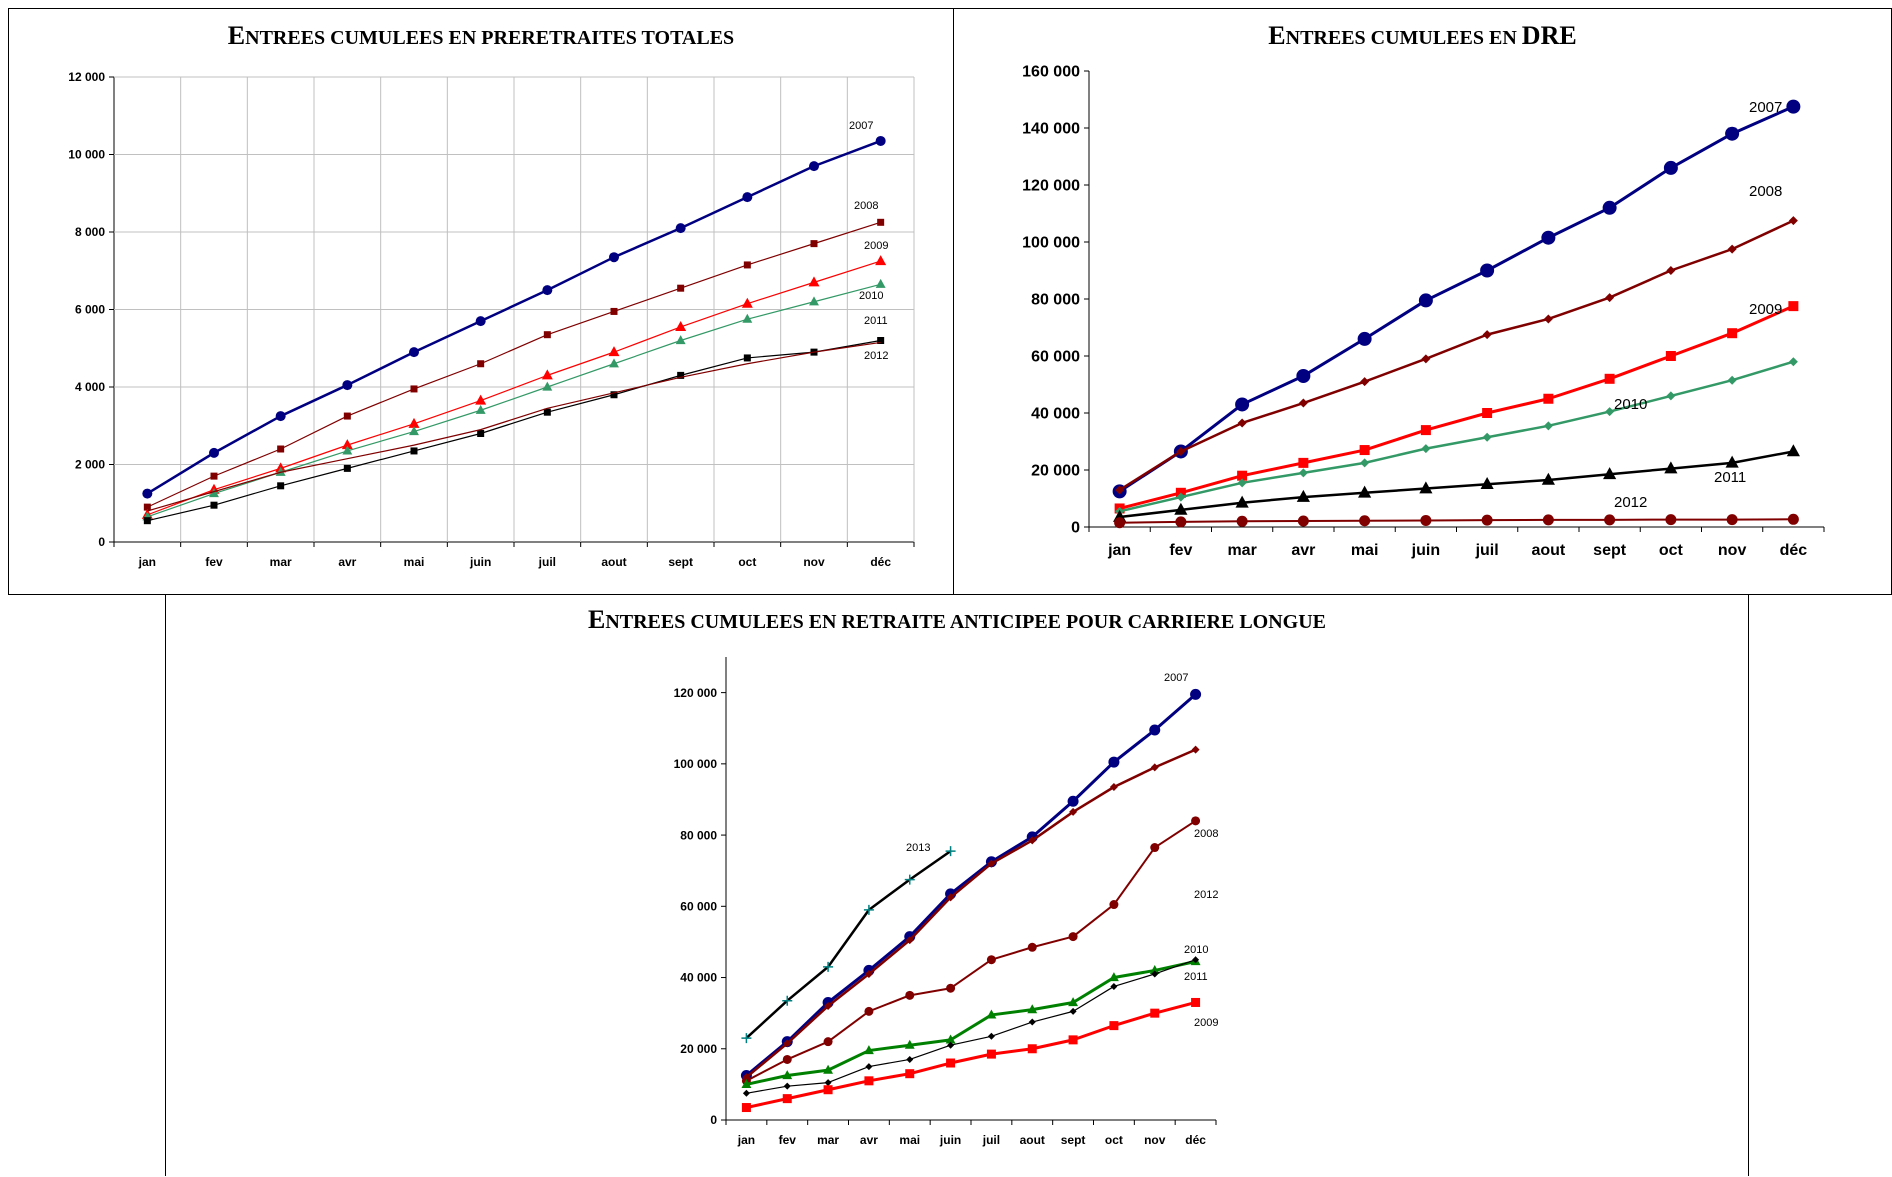 The height and width of the screenshot is (1177, 1892). I want to click on series-label-2012: 2012, so click(1630, 502).